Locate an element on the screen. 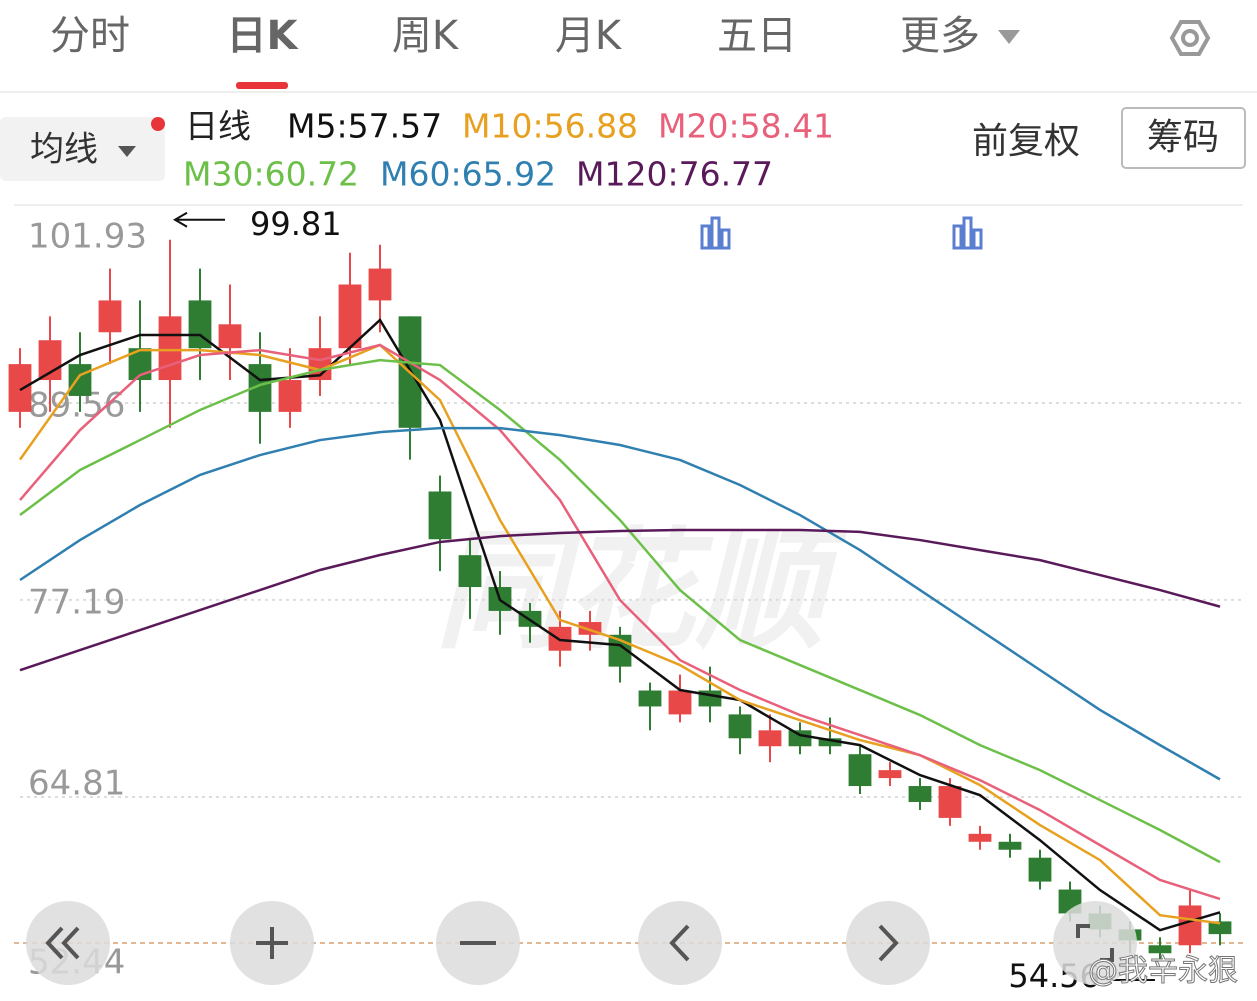  next-button is located at coordinates (888, 943).